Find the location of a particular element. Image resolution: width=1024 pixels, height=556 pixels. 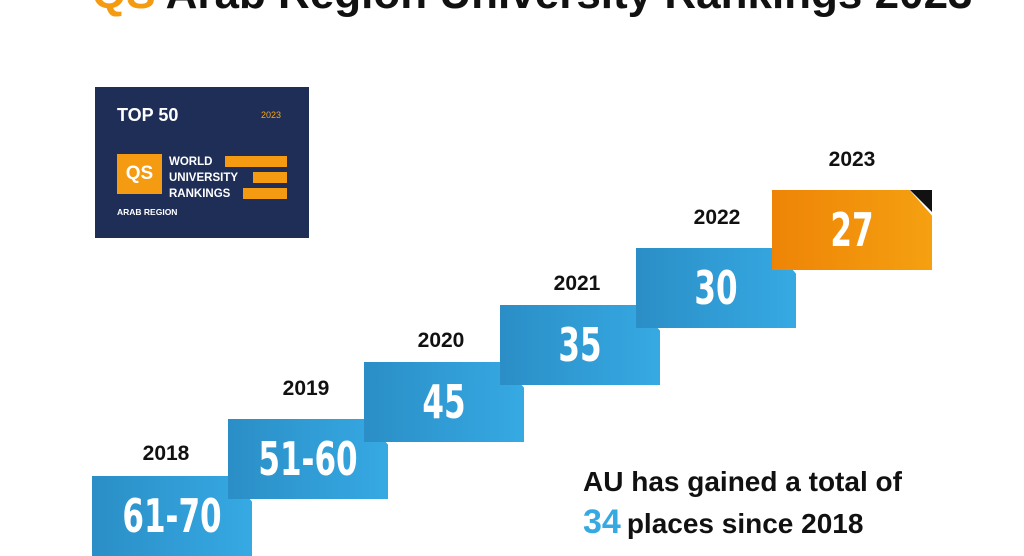

badge-top50: TOP 50 is located at coordinates (148, 115).